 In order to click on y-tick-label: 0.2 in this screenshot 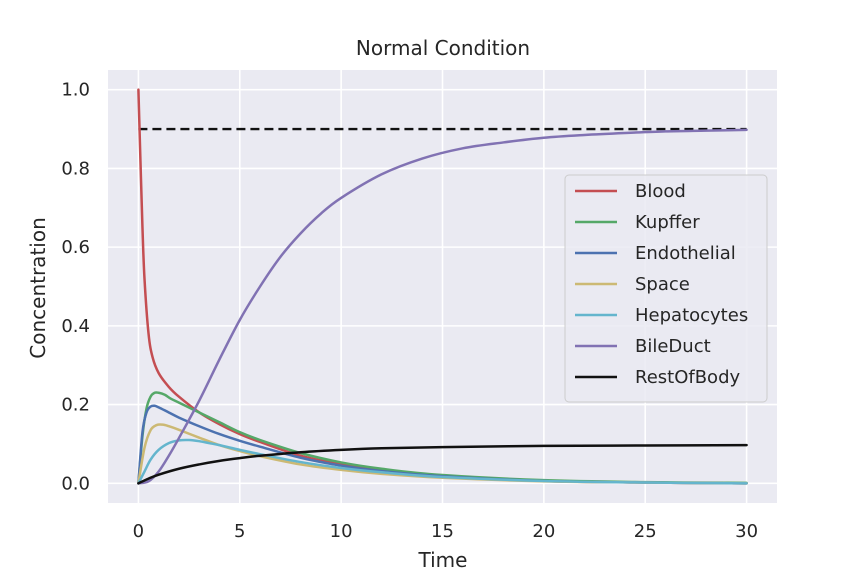, I will do `click(75, 405)`.